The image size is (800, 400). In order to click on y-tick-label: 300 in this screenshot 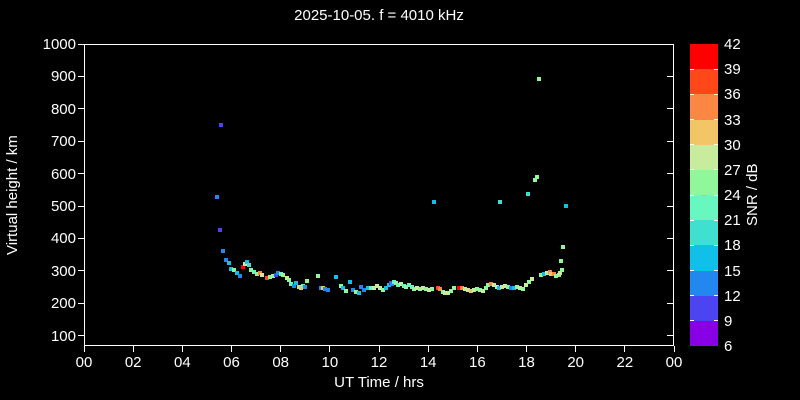, I will do `click(63, 271)`.